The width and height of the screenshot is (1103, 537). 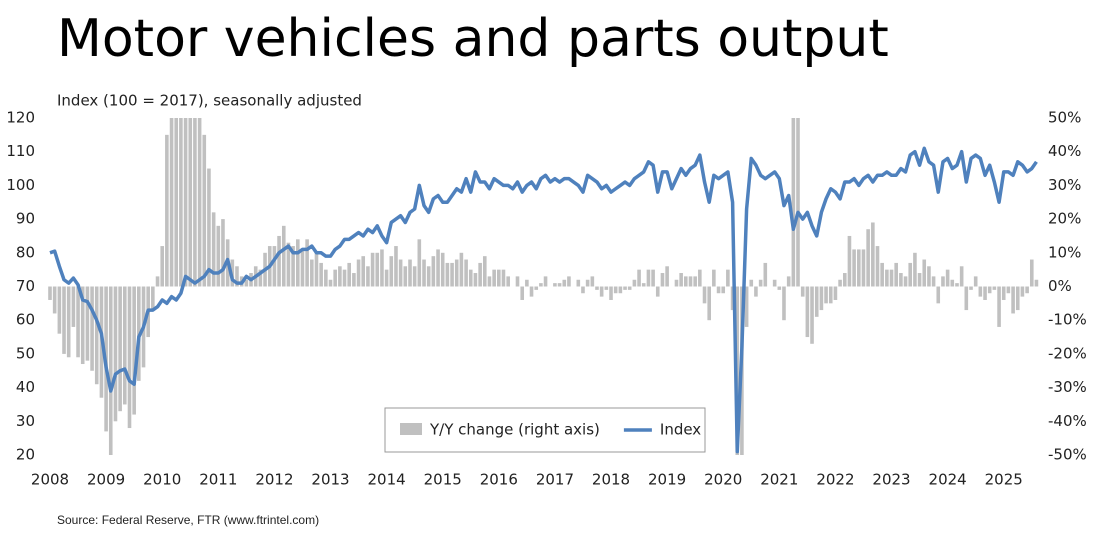 What do you see at coordinates (106, 480) in the screenshot?
I see `x-tick-label: 2009` at bounding box center [106, 480].